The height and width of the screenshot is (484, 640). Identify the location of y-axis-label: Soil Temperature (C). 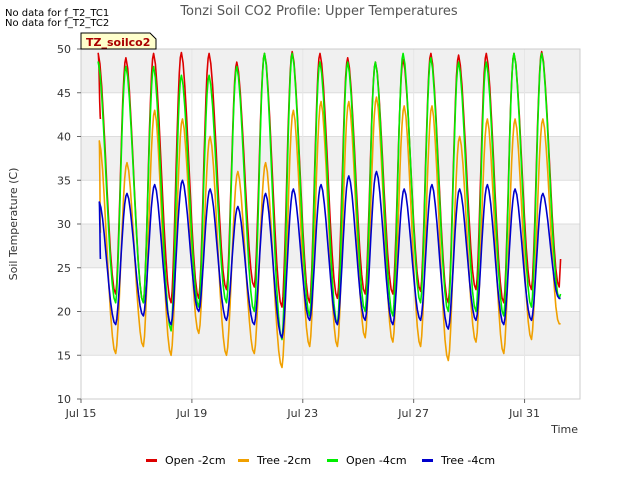
(13, 224).